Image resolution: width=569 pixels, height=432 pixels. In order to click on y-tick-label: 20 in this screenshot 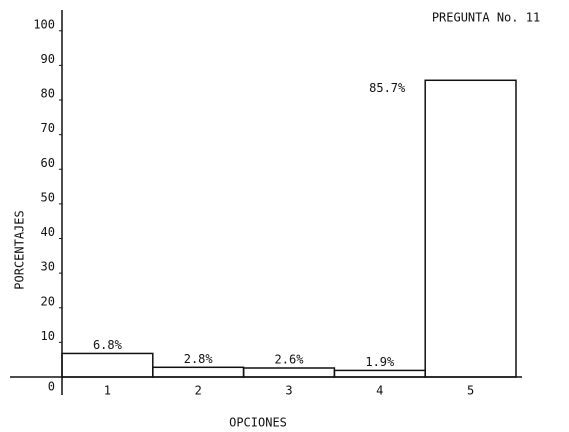, I will do `click(48, 301)`.